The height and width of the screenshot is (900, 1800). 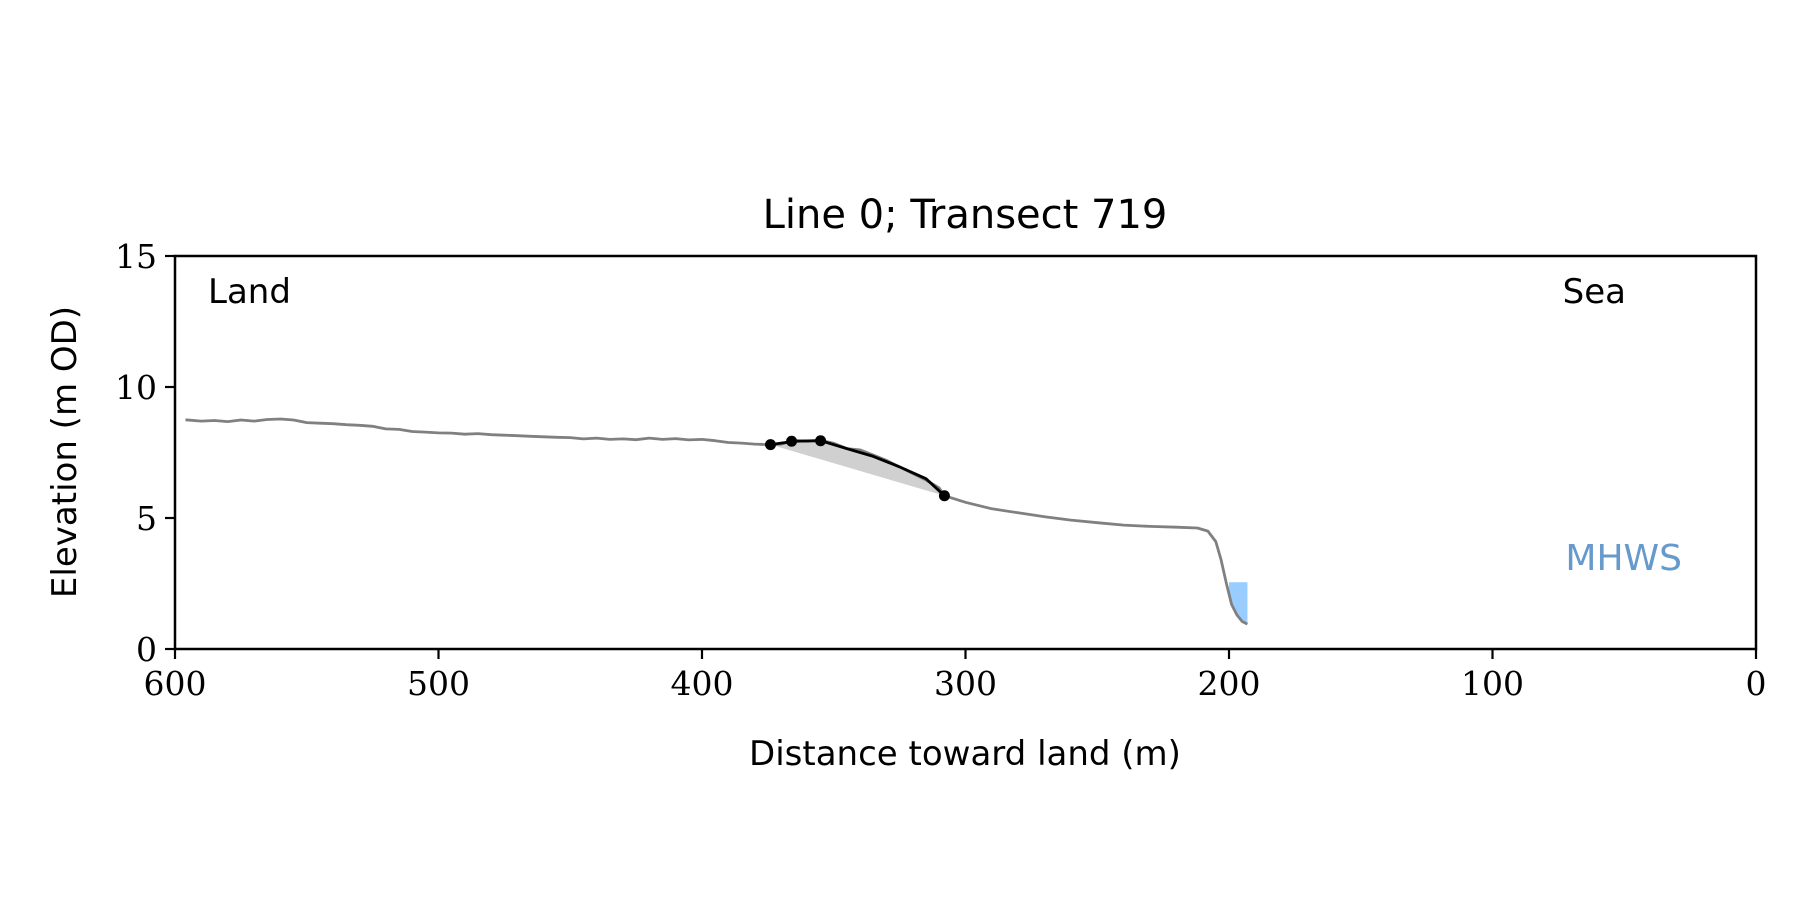 I want to click on dune-profile-line, so click(x=858, y=468).